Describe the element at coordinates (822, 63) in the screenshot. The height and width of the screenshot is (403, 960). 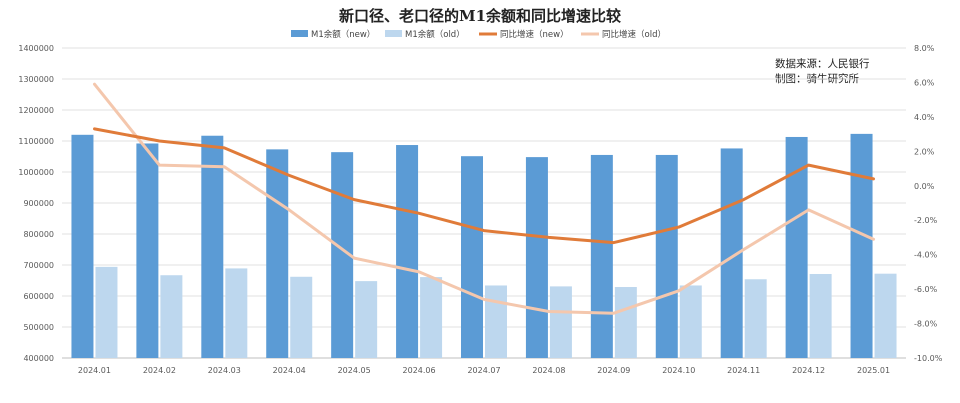
I see `annotation-source: 数据来源：人民银行` at that location.